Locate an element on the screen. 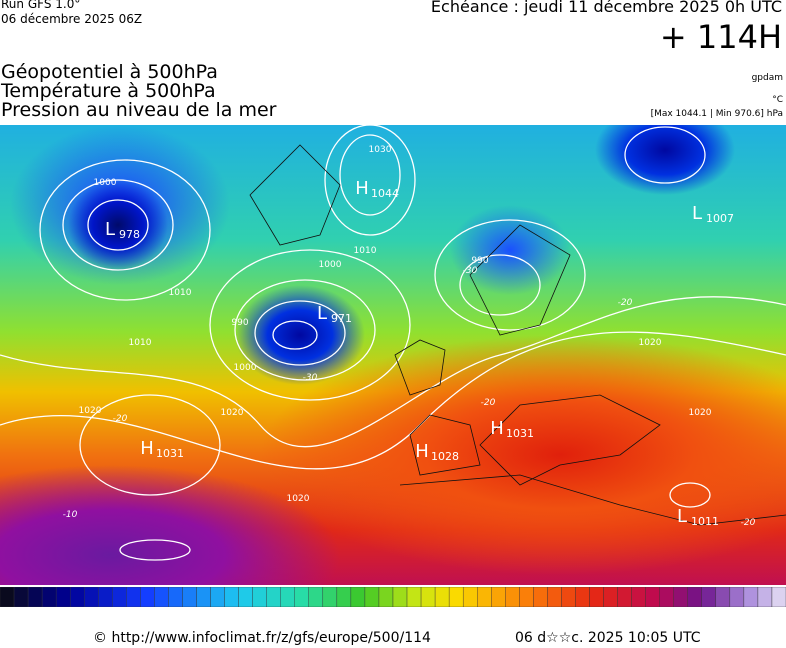 The image size is (786, 648). field-label: Pression au niveau de la mer is located at coordinates (139, 110).